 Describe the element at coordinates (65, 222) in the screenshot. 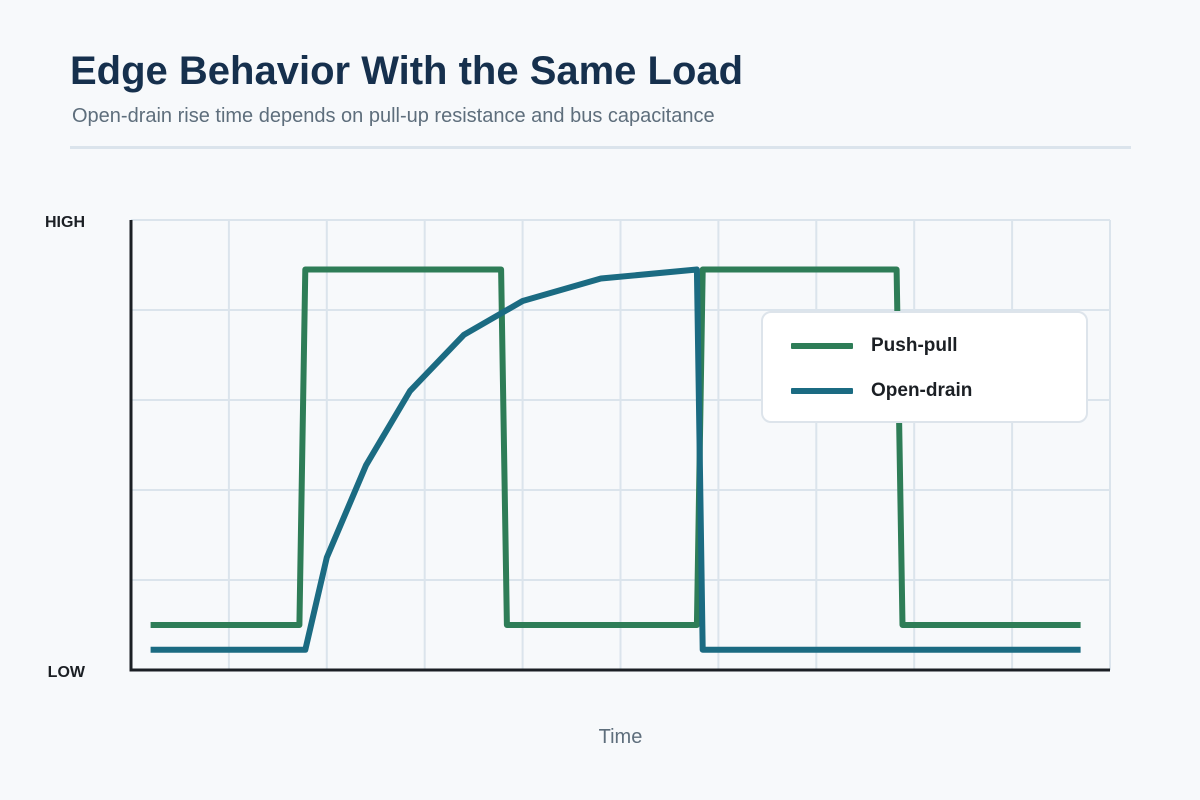

I see `y-tick-high: HIGH` at that location.